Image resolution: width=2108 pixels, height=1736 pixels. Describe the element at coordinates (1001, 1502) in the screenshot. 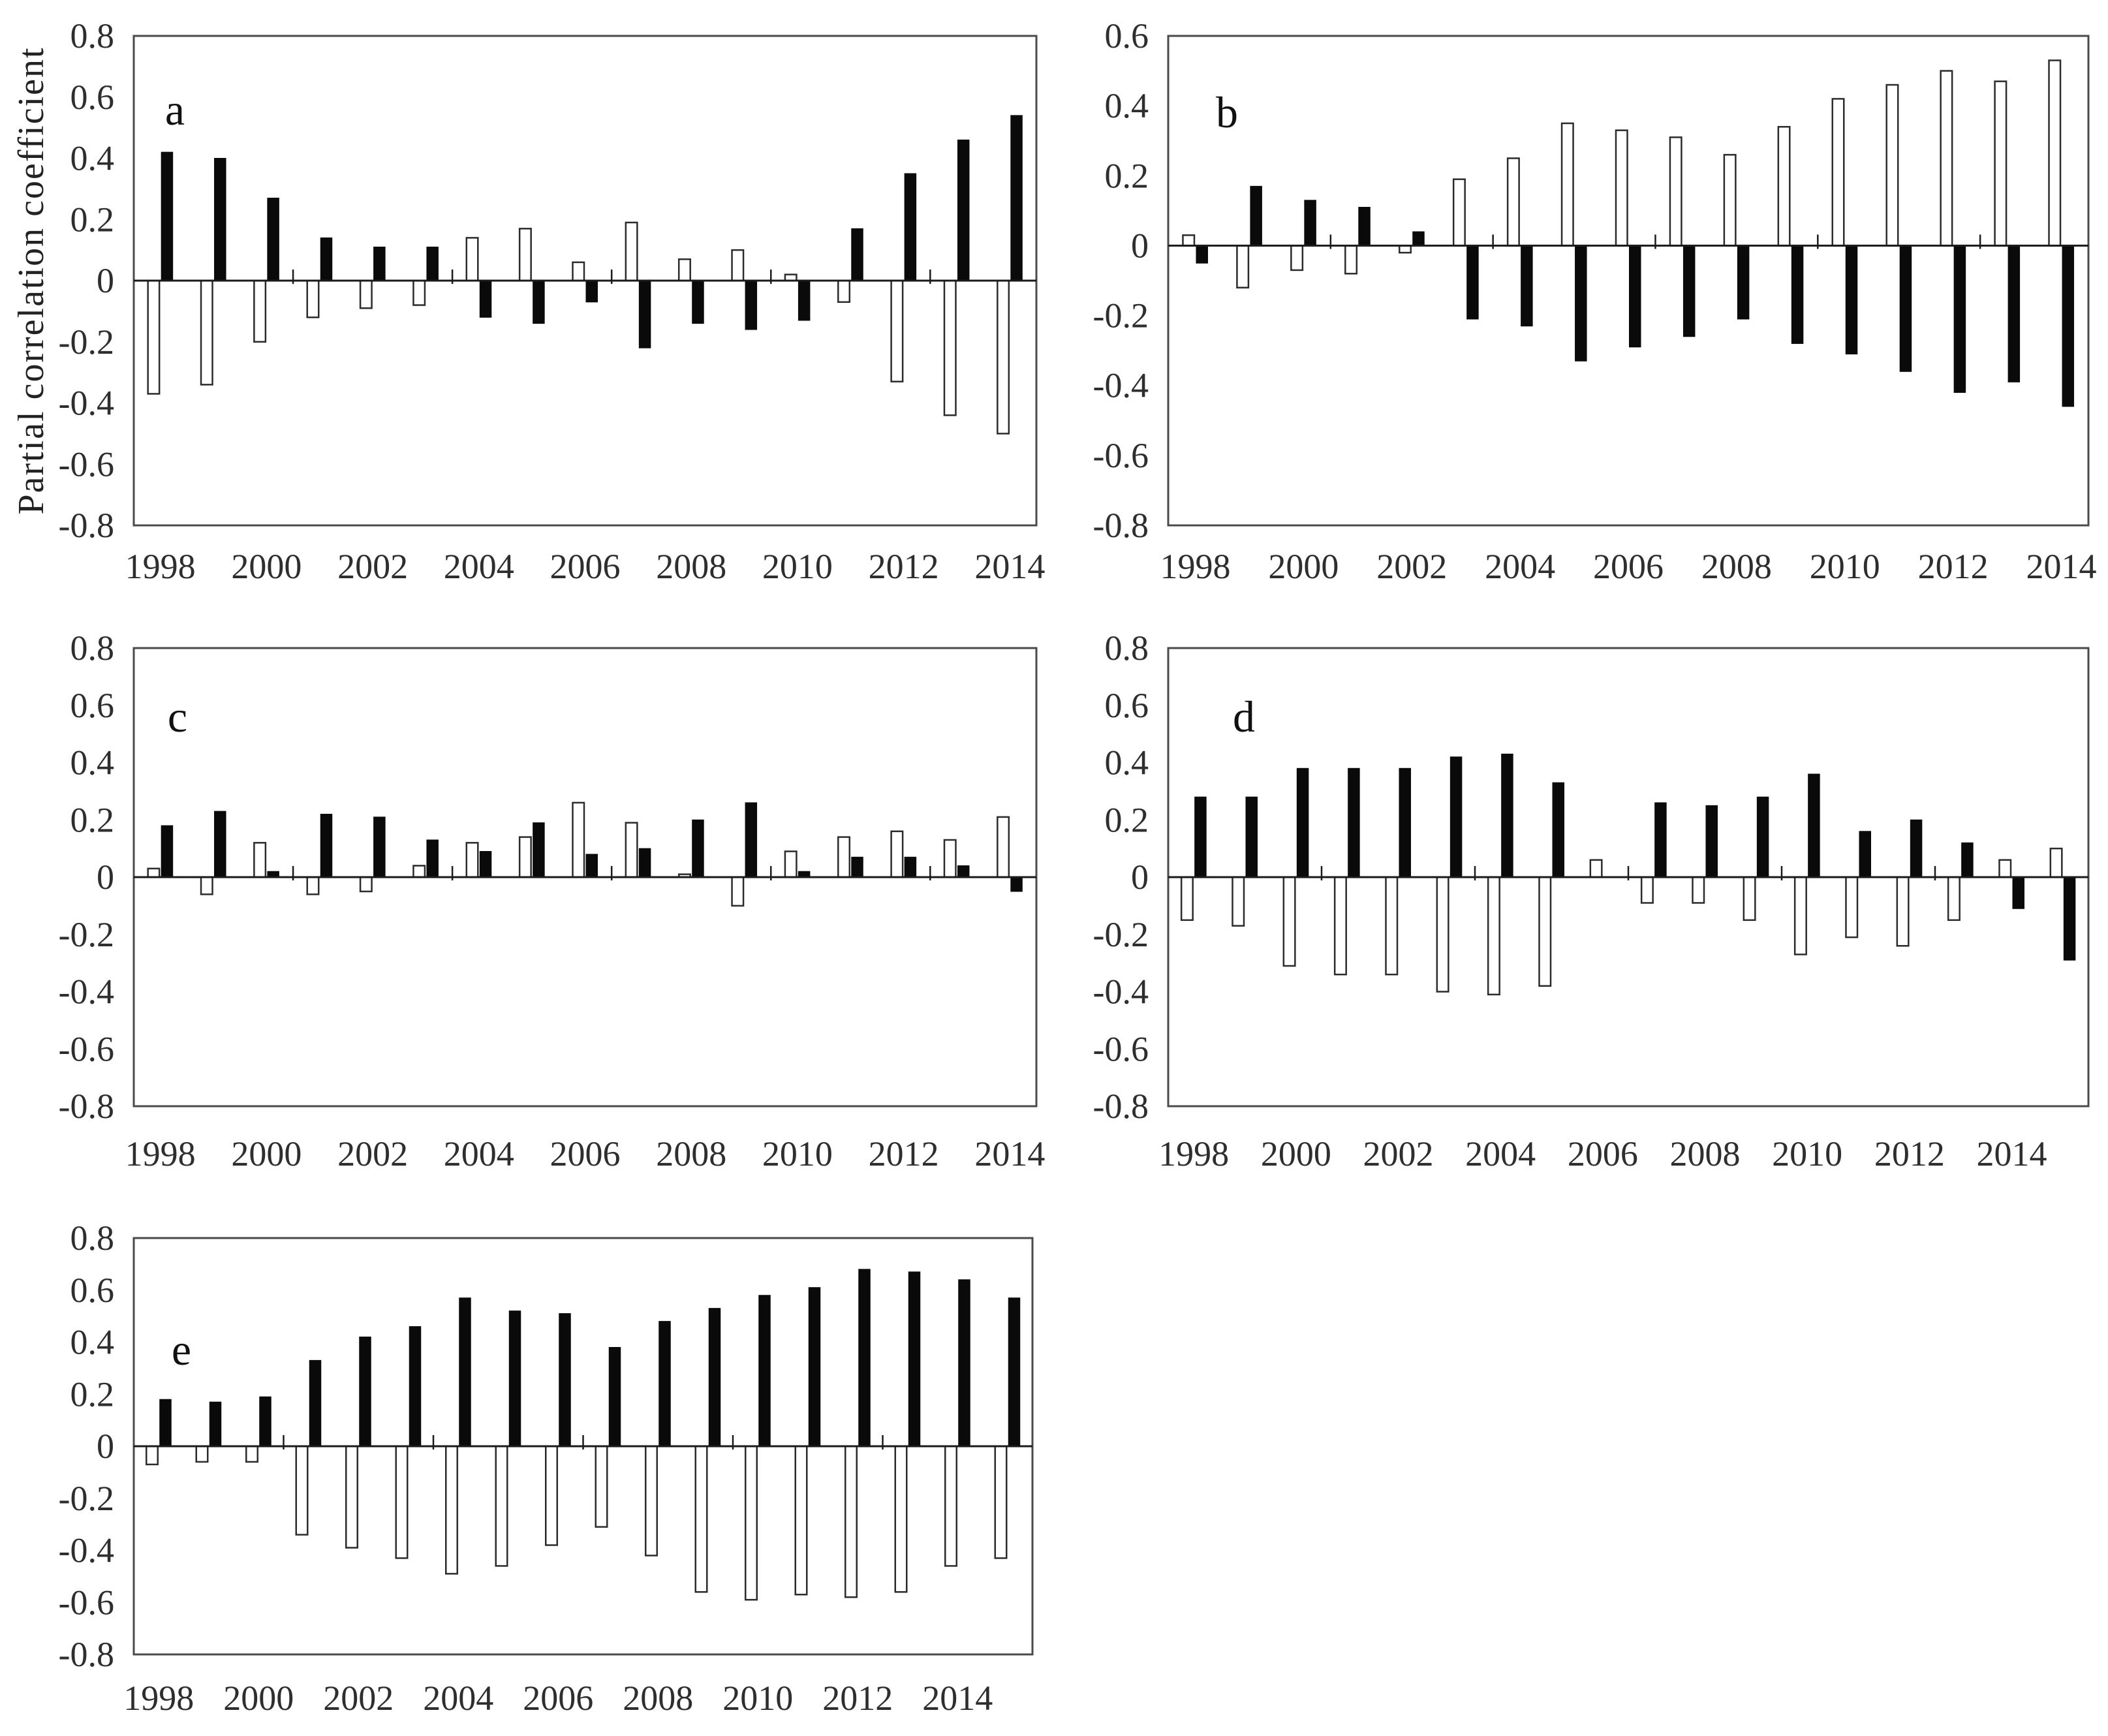

I see `bar-white-2015` at that location.